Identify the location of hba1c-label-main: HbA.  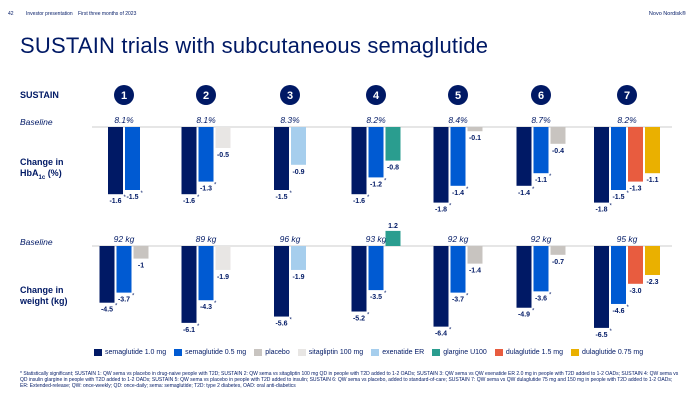
(29, 173).